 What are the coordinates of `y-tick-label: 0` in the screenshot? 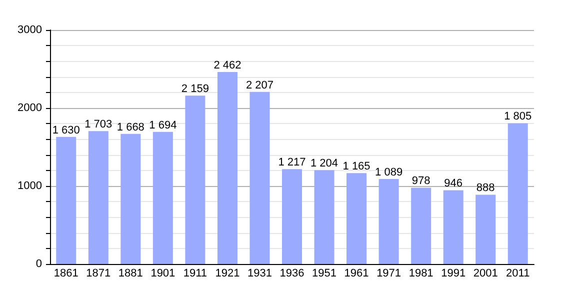 It's located at (39, 264).